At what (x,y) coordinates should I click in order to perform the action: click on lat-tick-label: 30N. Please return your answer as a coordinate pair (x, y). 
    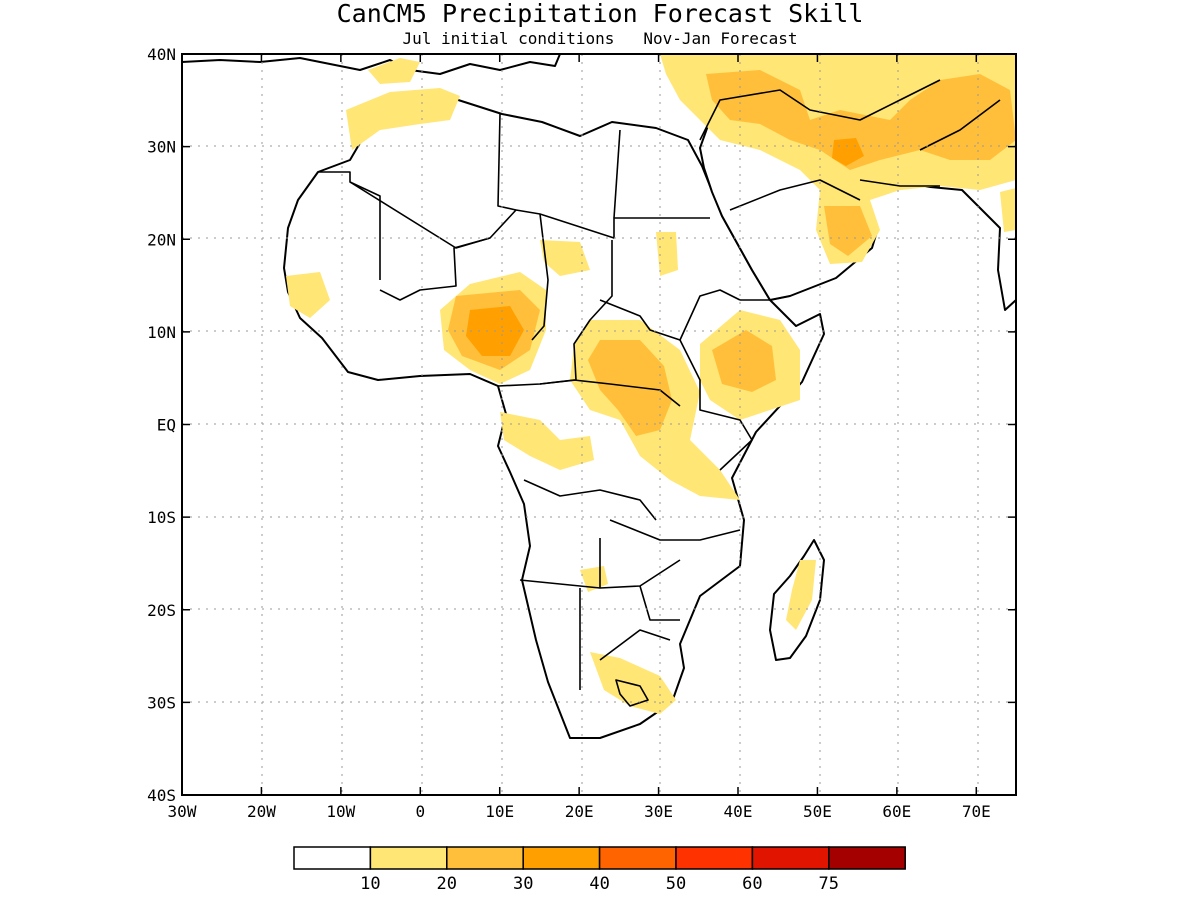
    Looking at the image, I should click on (161, 147).